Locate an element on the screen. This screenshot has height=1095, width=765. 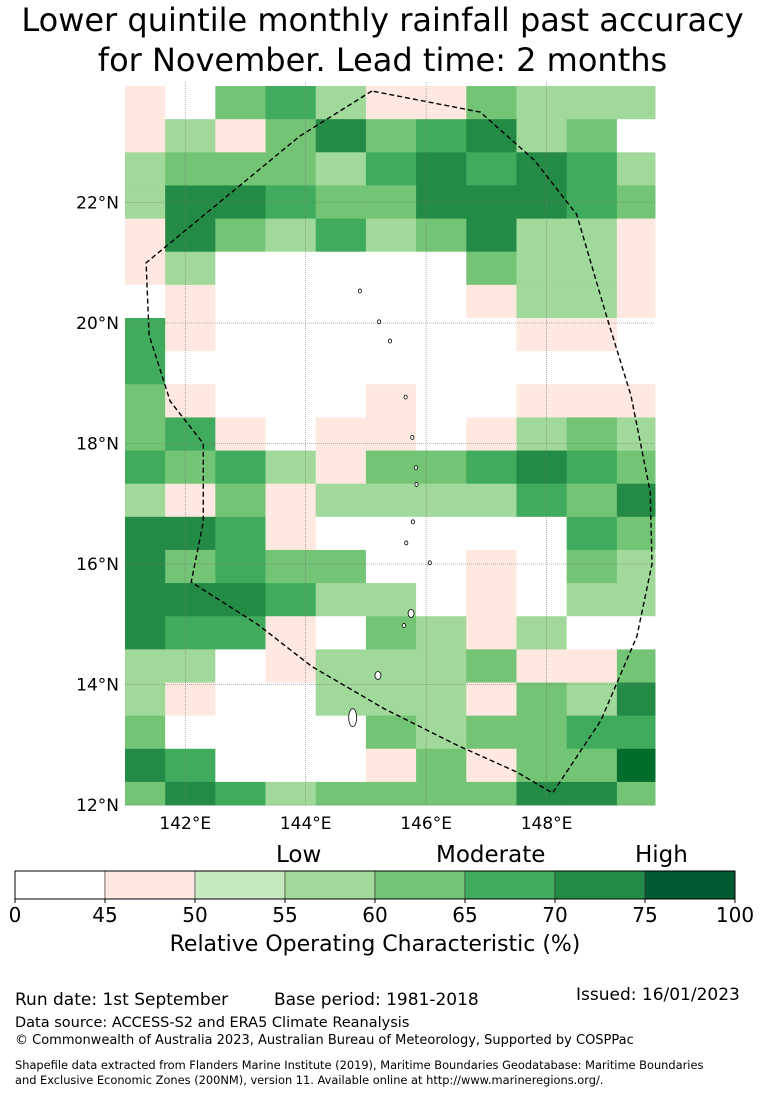
lat-tick-label: 22°N is located at coordinates (97, 204).